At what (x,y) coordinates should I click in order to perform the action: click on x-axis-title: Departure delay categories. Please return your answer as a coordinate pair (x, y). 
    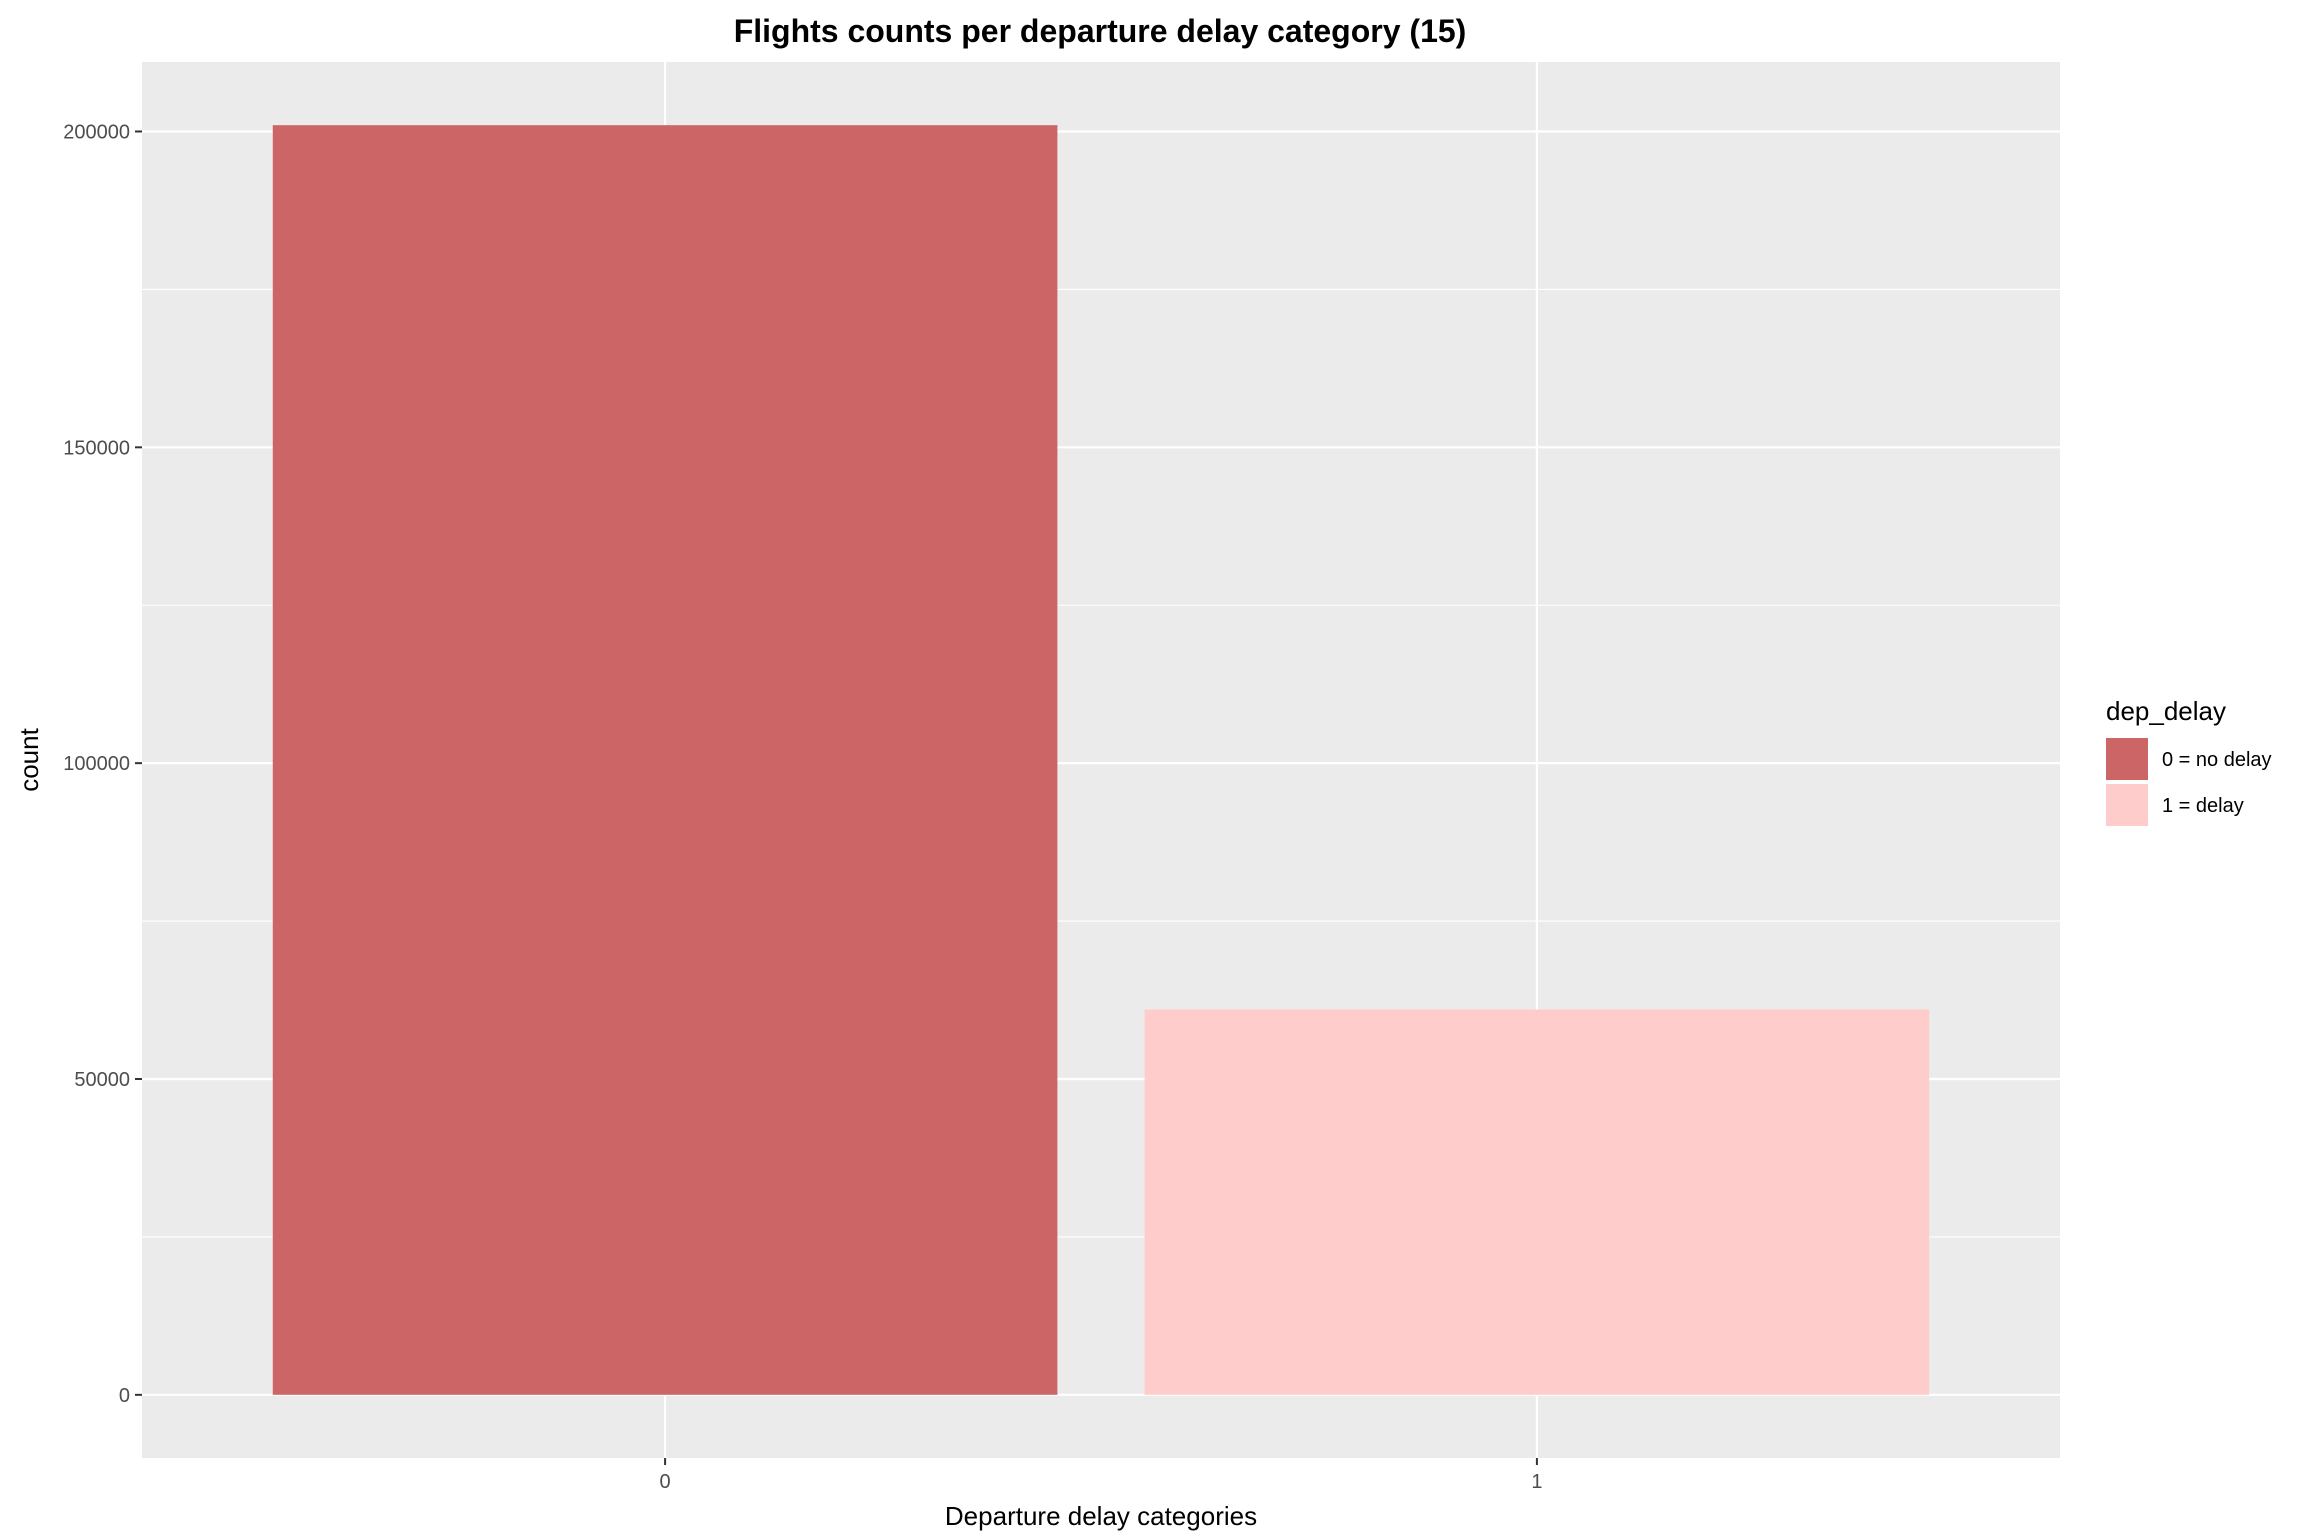
    Looking at the image, I should click on (1101, 1516).